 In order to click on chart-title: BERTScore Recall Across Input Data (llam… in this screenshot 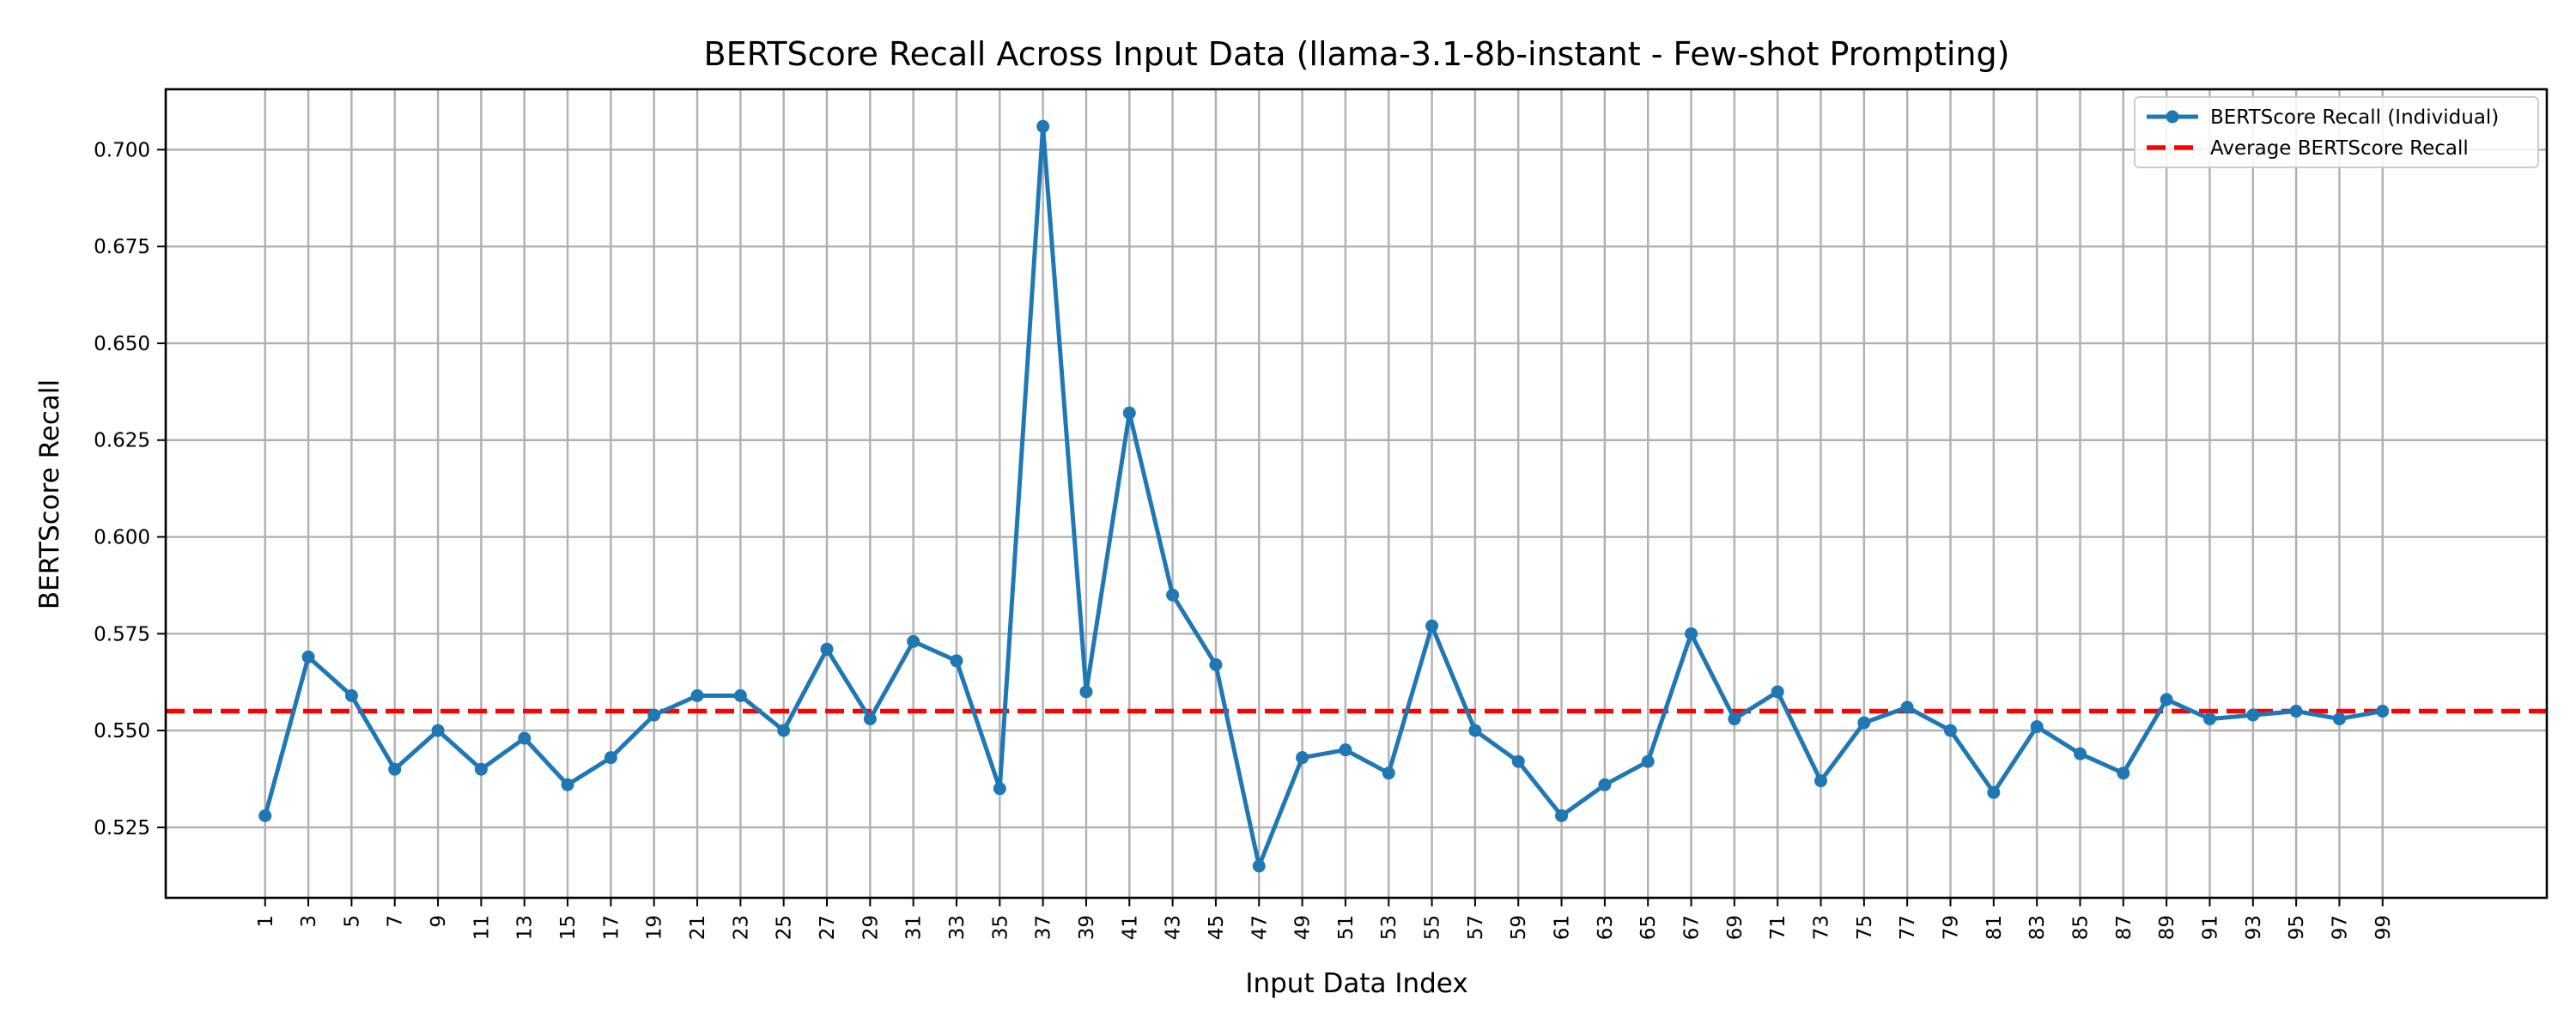, I will do `click(1357, 54)`.